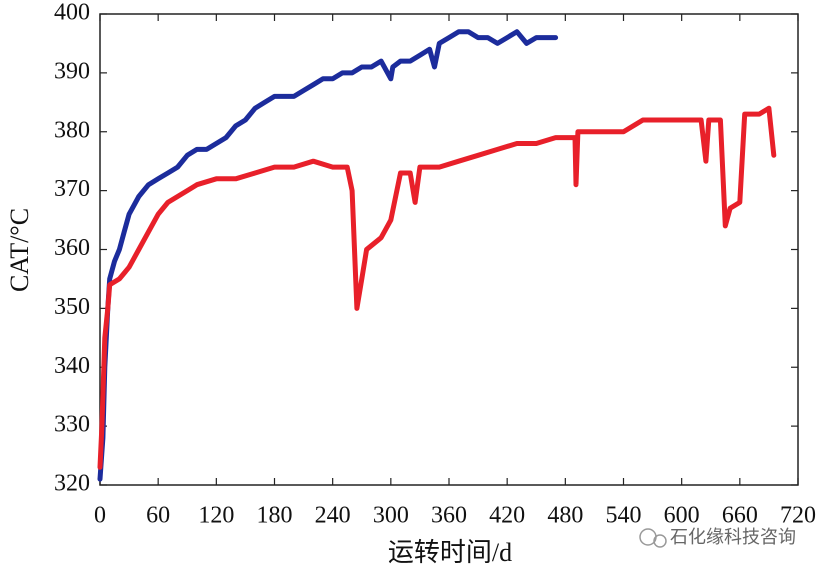 This screenshot has width=832, height=573. What do you see at coordinates (72, 366) in the screenshot?
I see `y-tick-label: 340` at bounding box center [72, 366].